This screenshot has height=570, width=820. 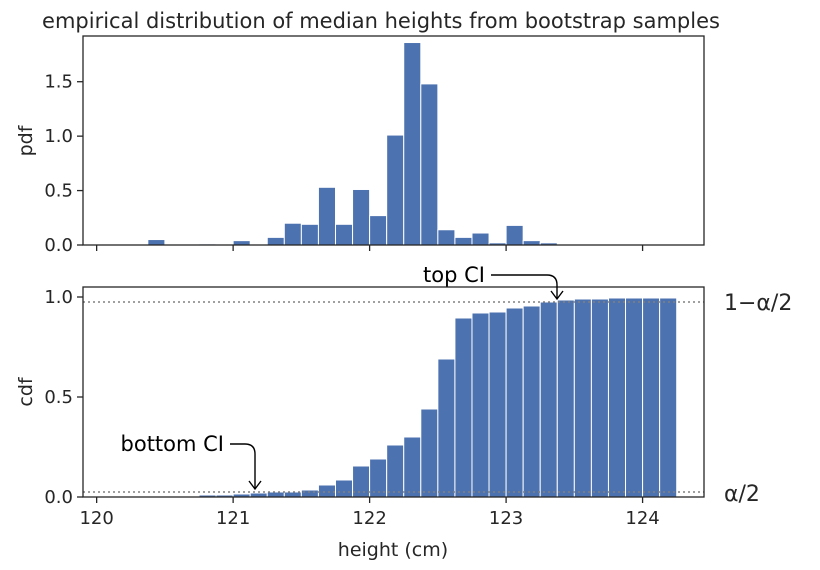 I want to click on annotation-top-ci-arrowhead, so click(x=557, y=295).